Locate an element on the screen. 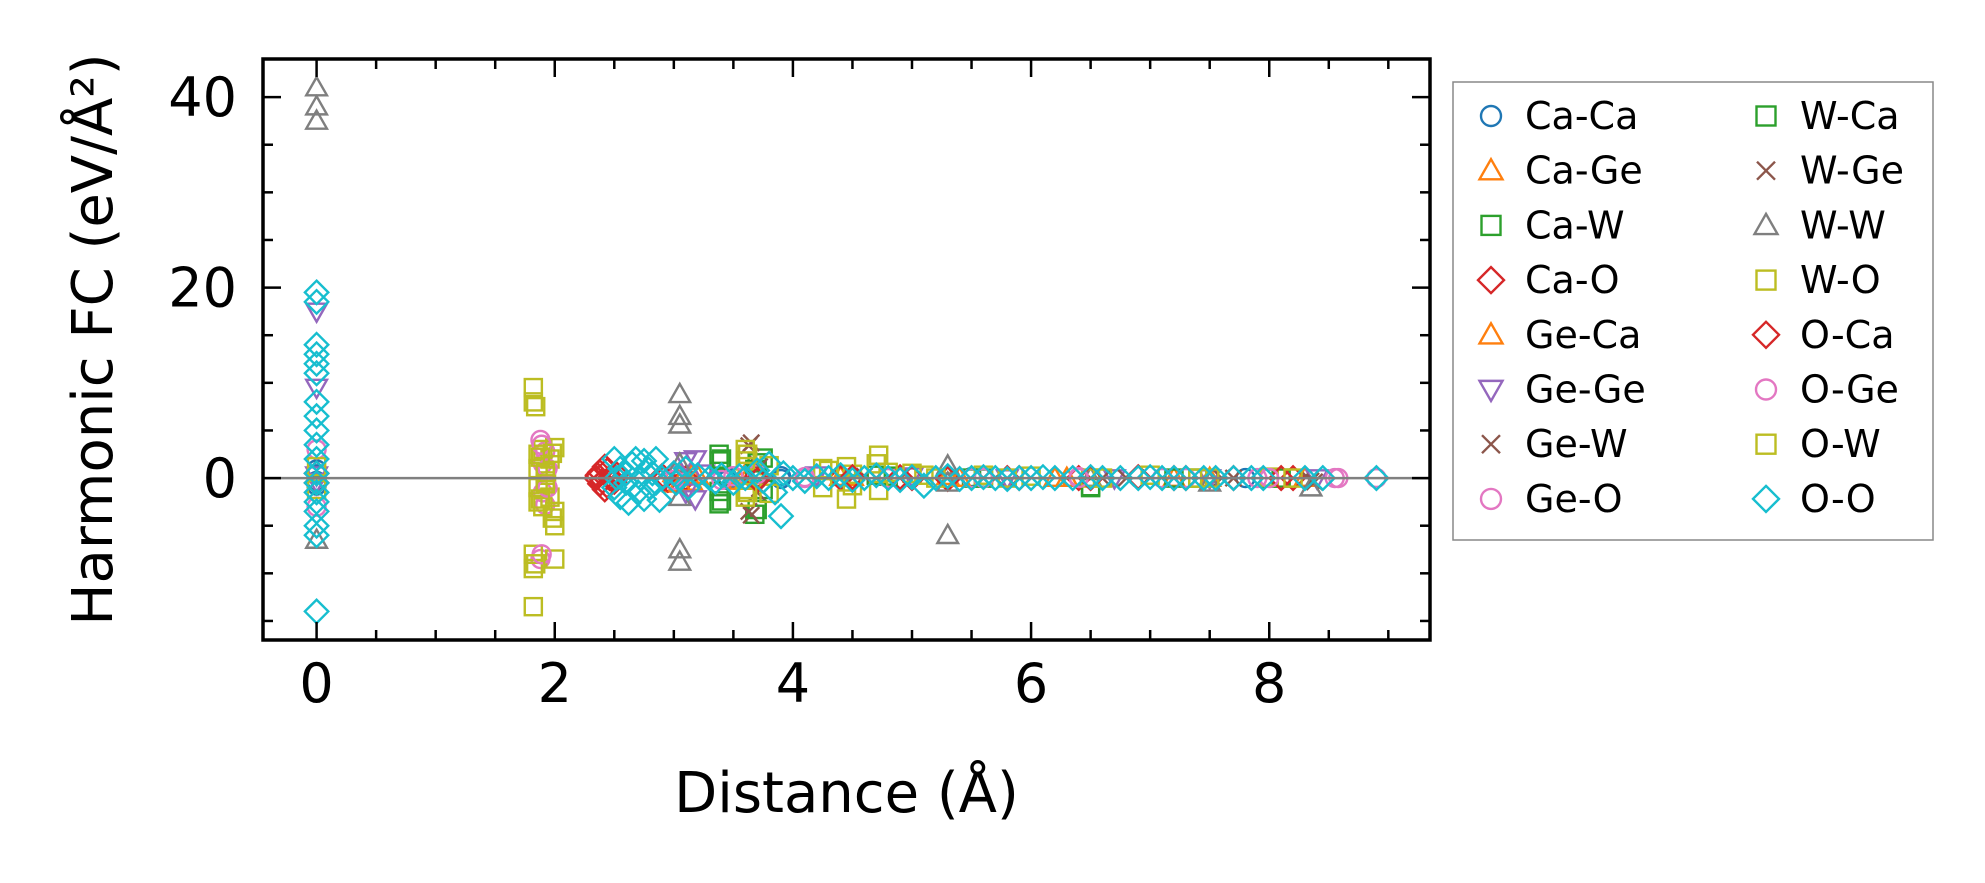 The width and height of the screenshot is (1985, 883). legend-label: Ge-Ge is located at coordinates (1585, 390).